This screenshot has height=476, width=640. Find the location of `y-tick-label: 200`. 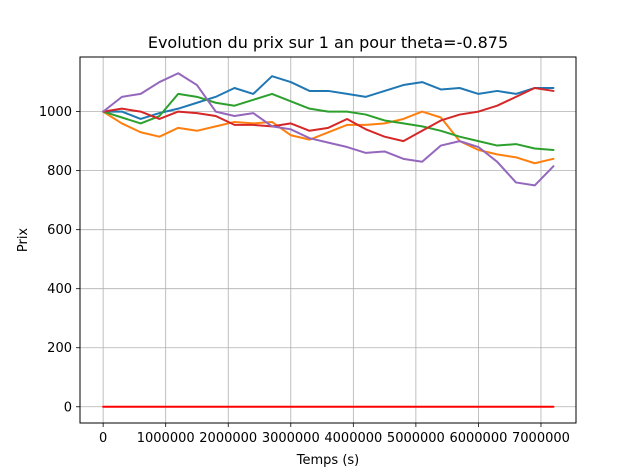

y-tick-label: 200 is located at coordinates (59, 348).